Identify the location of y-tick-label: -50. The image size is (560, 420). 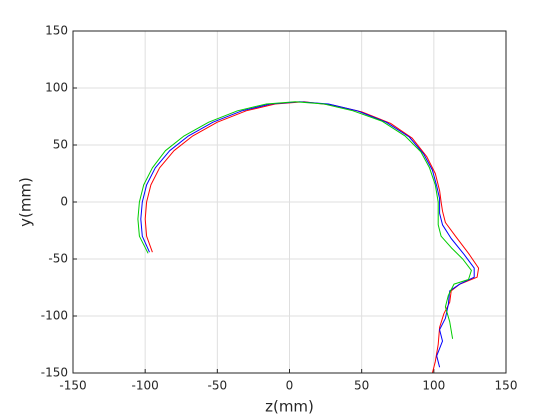
(58, 259).